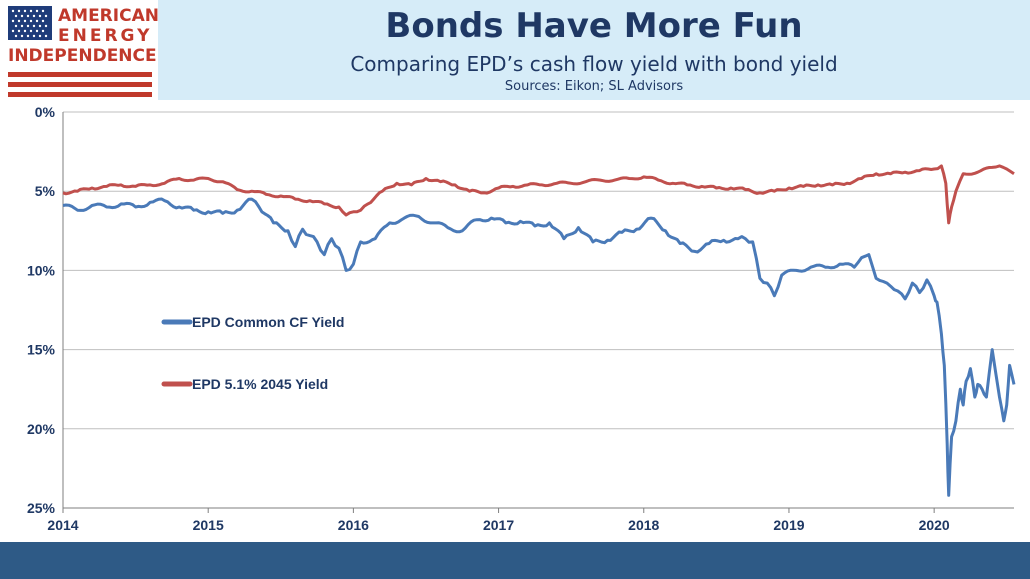 The image size is (1030, 579). Describe the element at coordinates (45, 112) in the screenshot. I see `y-tick-label: 0%` at that location.